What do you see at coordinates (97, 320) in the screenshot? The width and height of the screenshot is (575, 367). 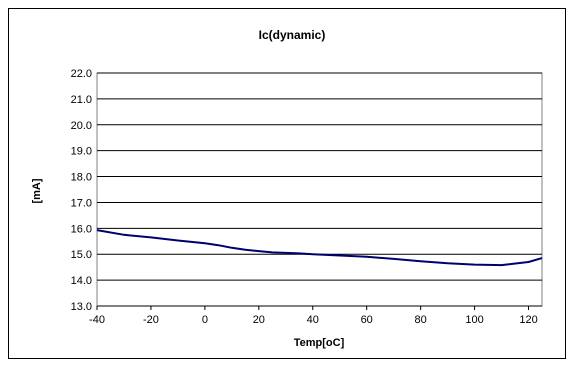 I see `x-tick-label: -40` at bounding box center [97, 320].